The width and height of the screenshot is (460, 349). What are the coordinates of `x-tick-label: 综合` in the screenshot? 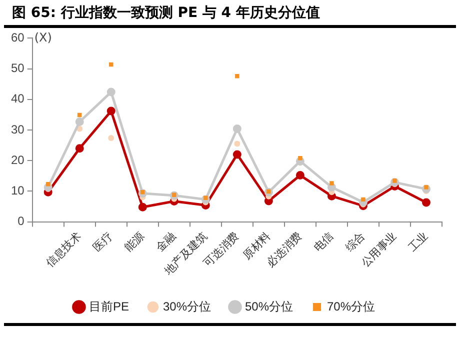 It's located at (355, 242).